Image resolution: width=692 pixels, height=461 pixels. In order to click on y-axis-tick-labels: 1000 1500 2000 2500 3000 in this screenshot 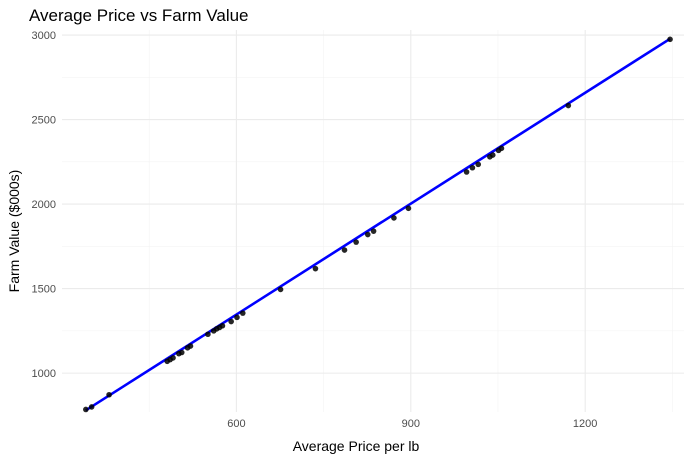, I will do `click(44, 205)`.